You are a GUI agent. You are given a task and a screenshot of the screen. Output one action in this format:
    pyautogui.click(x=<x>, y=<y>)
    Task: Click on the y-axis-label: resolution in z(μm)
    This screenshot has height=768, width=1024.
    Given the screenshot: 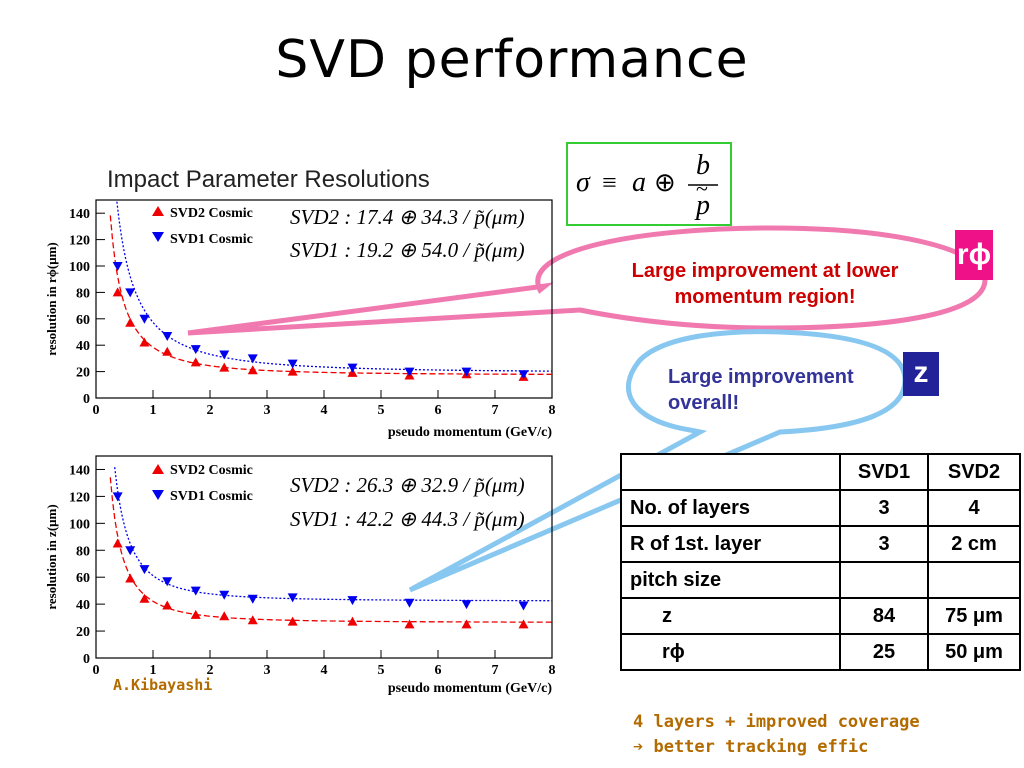 What is the action you would take?
    pyautogui.click(x=51, y=556)
    